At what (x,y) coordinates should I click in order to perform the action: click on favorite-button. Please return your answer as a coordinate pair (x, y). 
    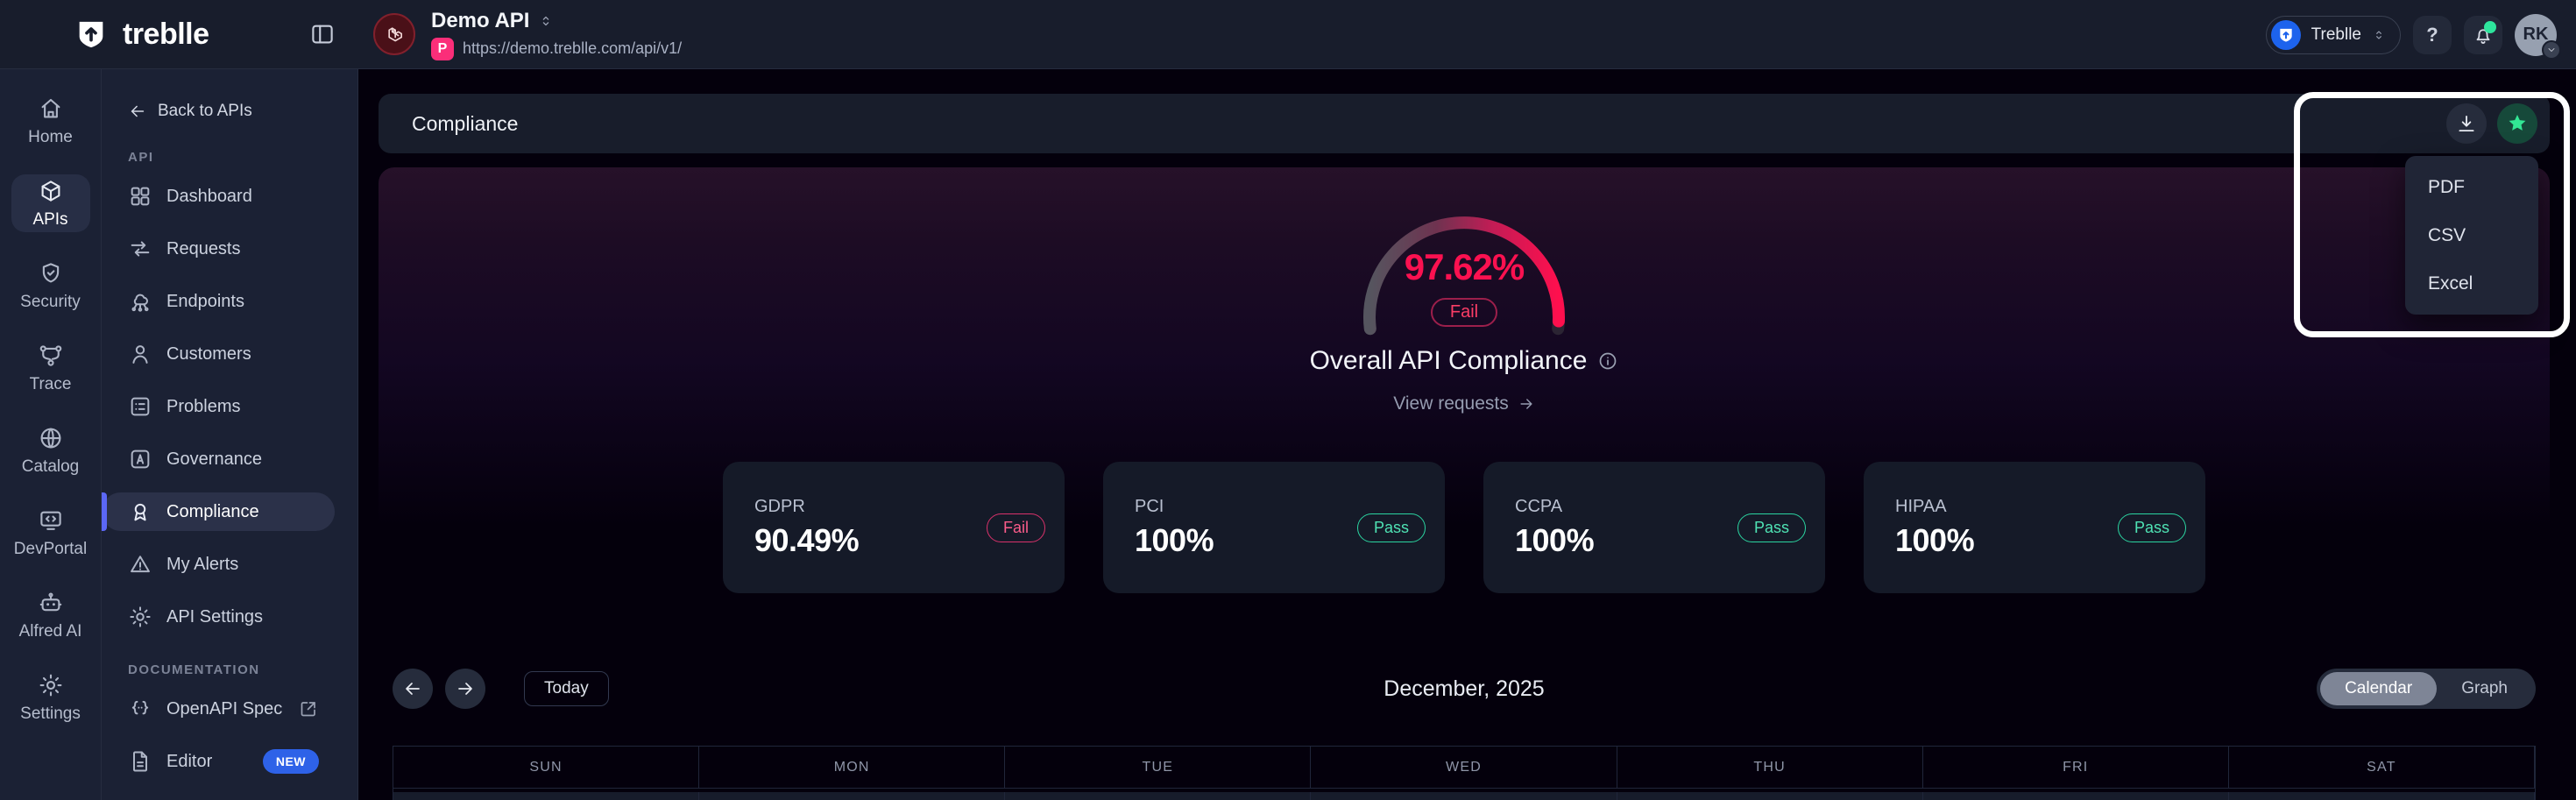
    Looking at the image, I should click on (2517, 123).